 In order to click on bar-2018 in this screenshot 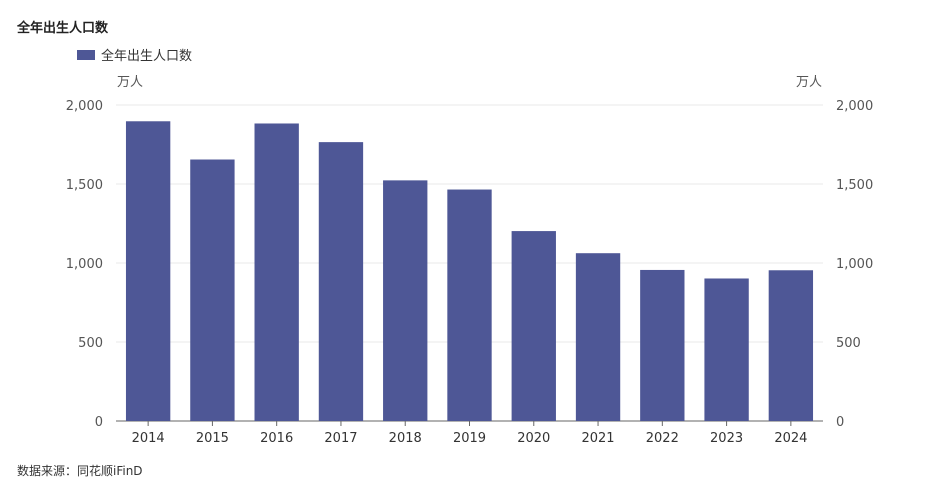, I will do `click(405, 300)`.